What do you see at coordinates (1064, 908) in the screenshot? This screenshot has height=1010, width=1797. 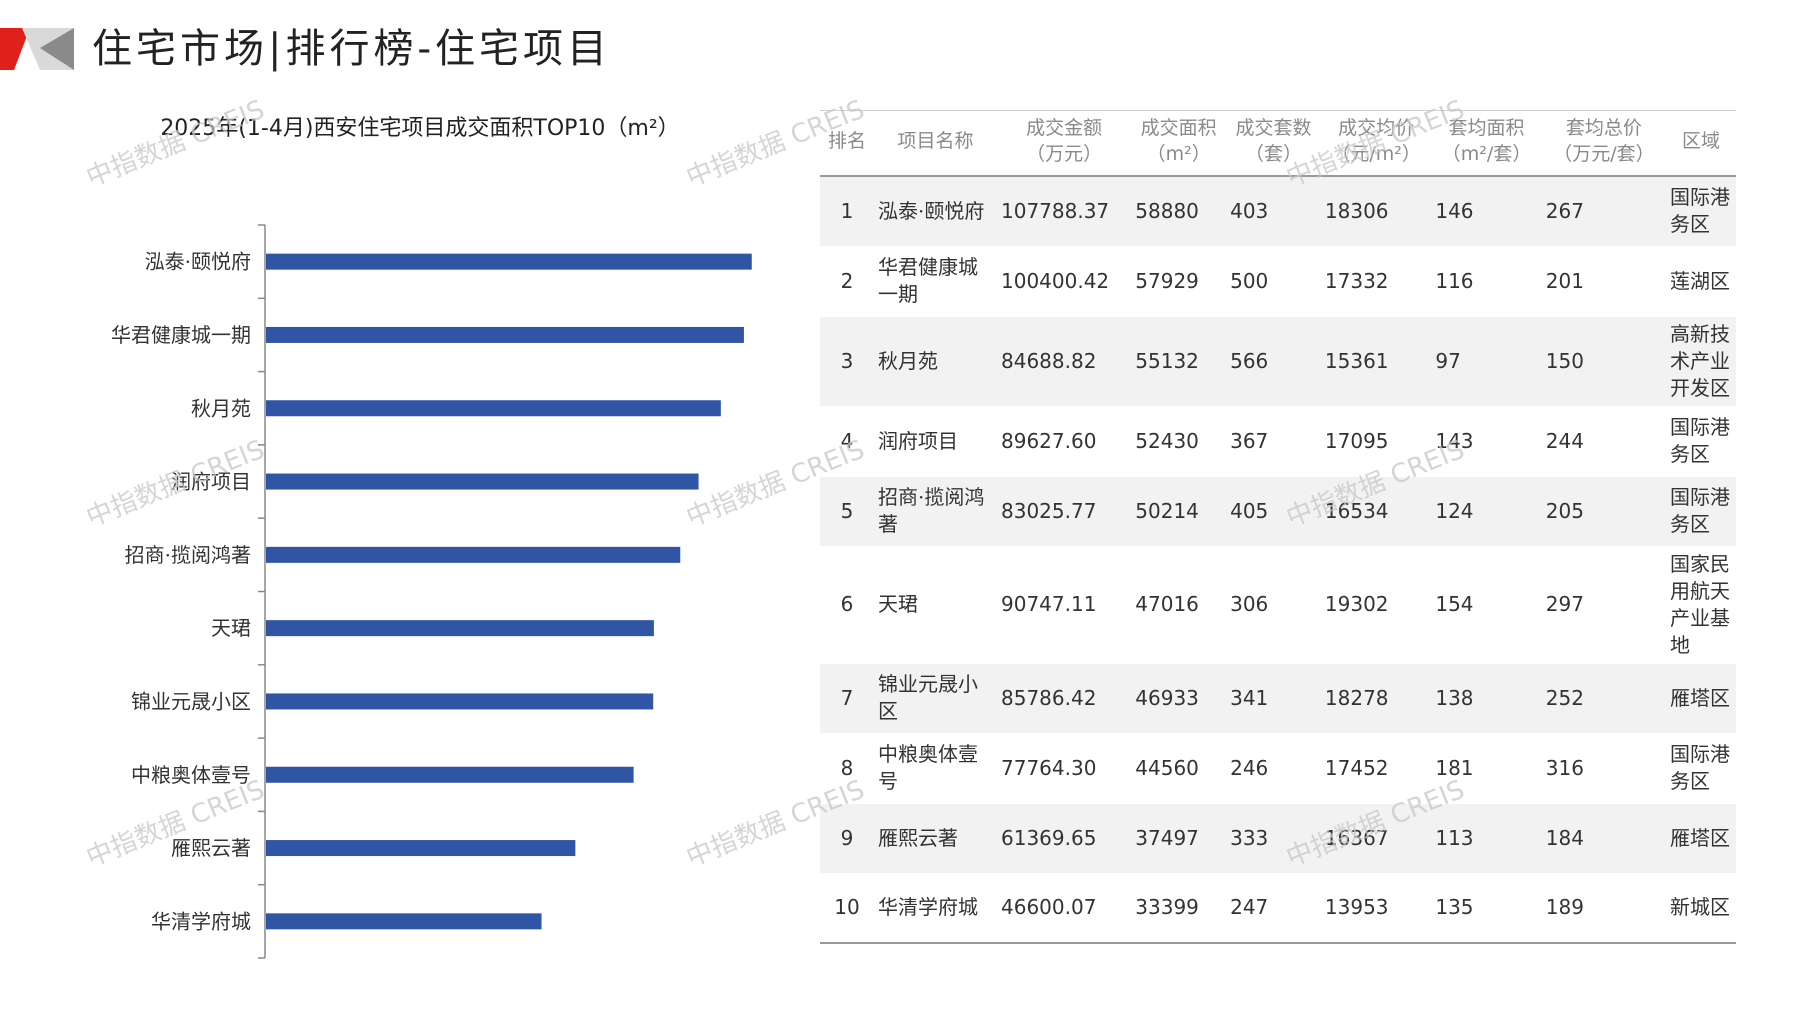 I see `table-cell-amount: 46600.07` at bounding box center [1064, 908].